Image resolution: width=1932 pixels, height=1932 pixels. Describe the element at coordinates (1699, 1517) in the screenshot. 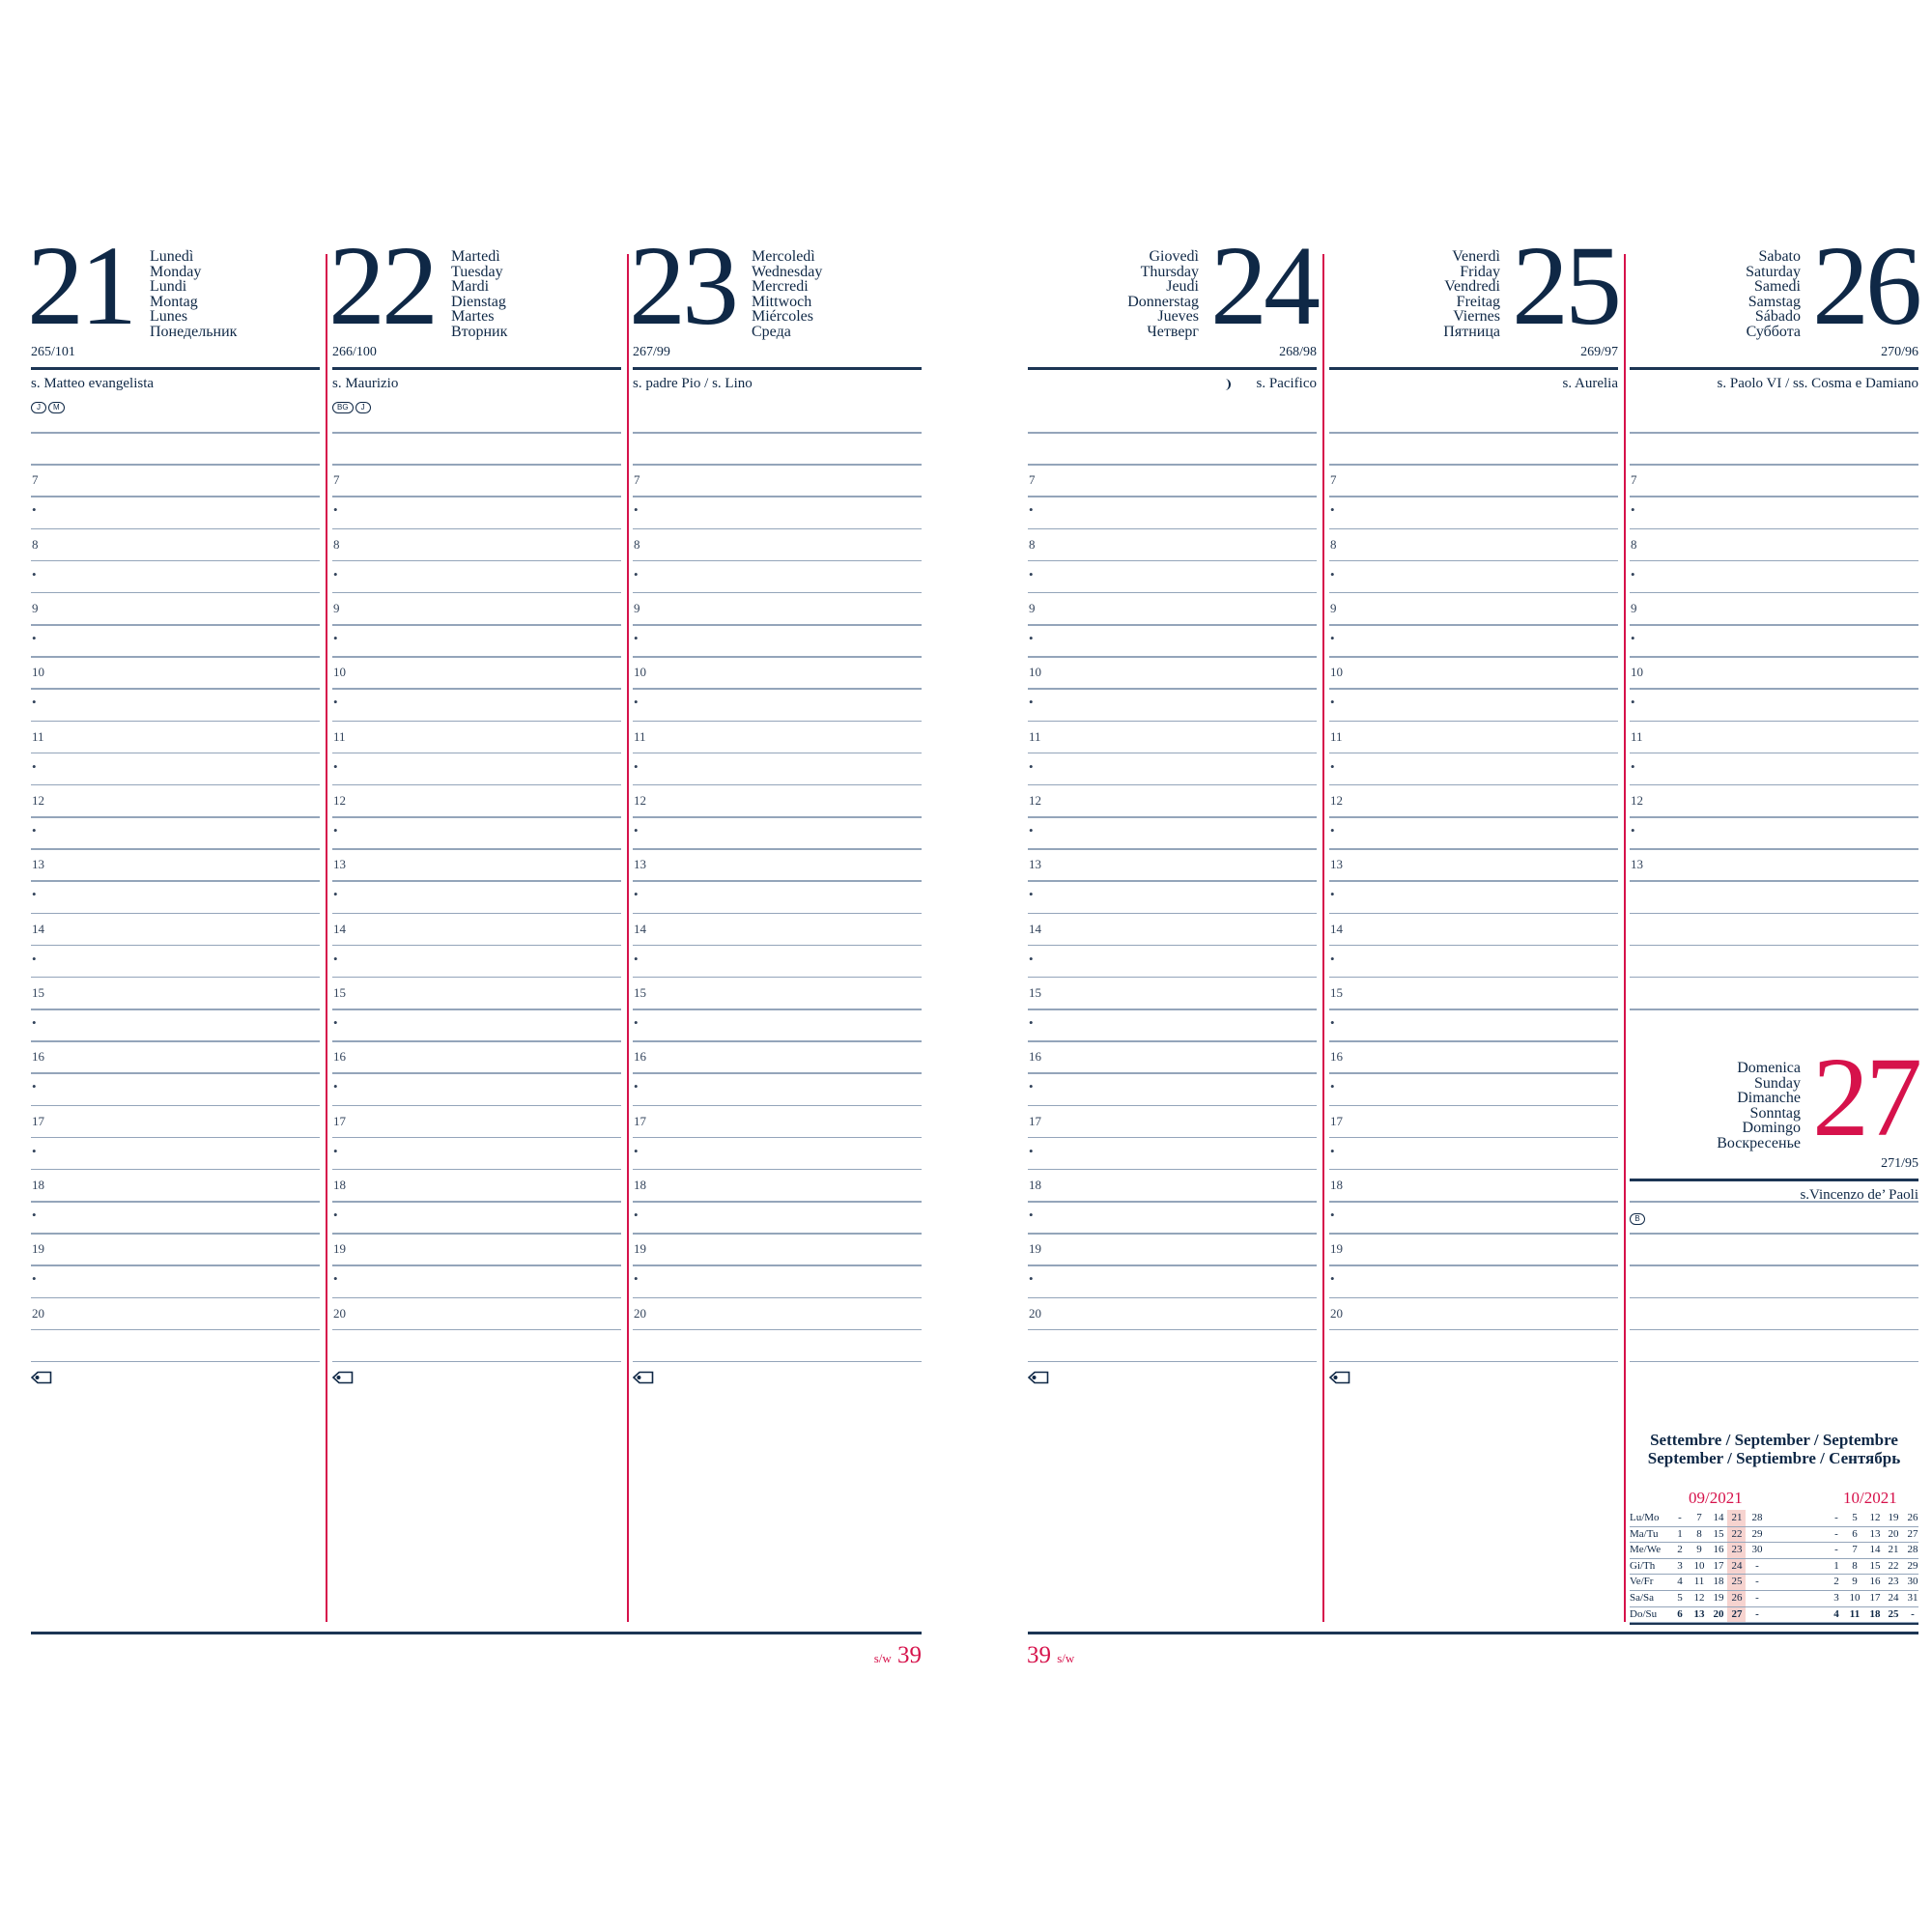

I see `calendar-day: 7` at that location.